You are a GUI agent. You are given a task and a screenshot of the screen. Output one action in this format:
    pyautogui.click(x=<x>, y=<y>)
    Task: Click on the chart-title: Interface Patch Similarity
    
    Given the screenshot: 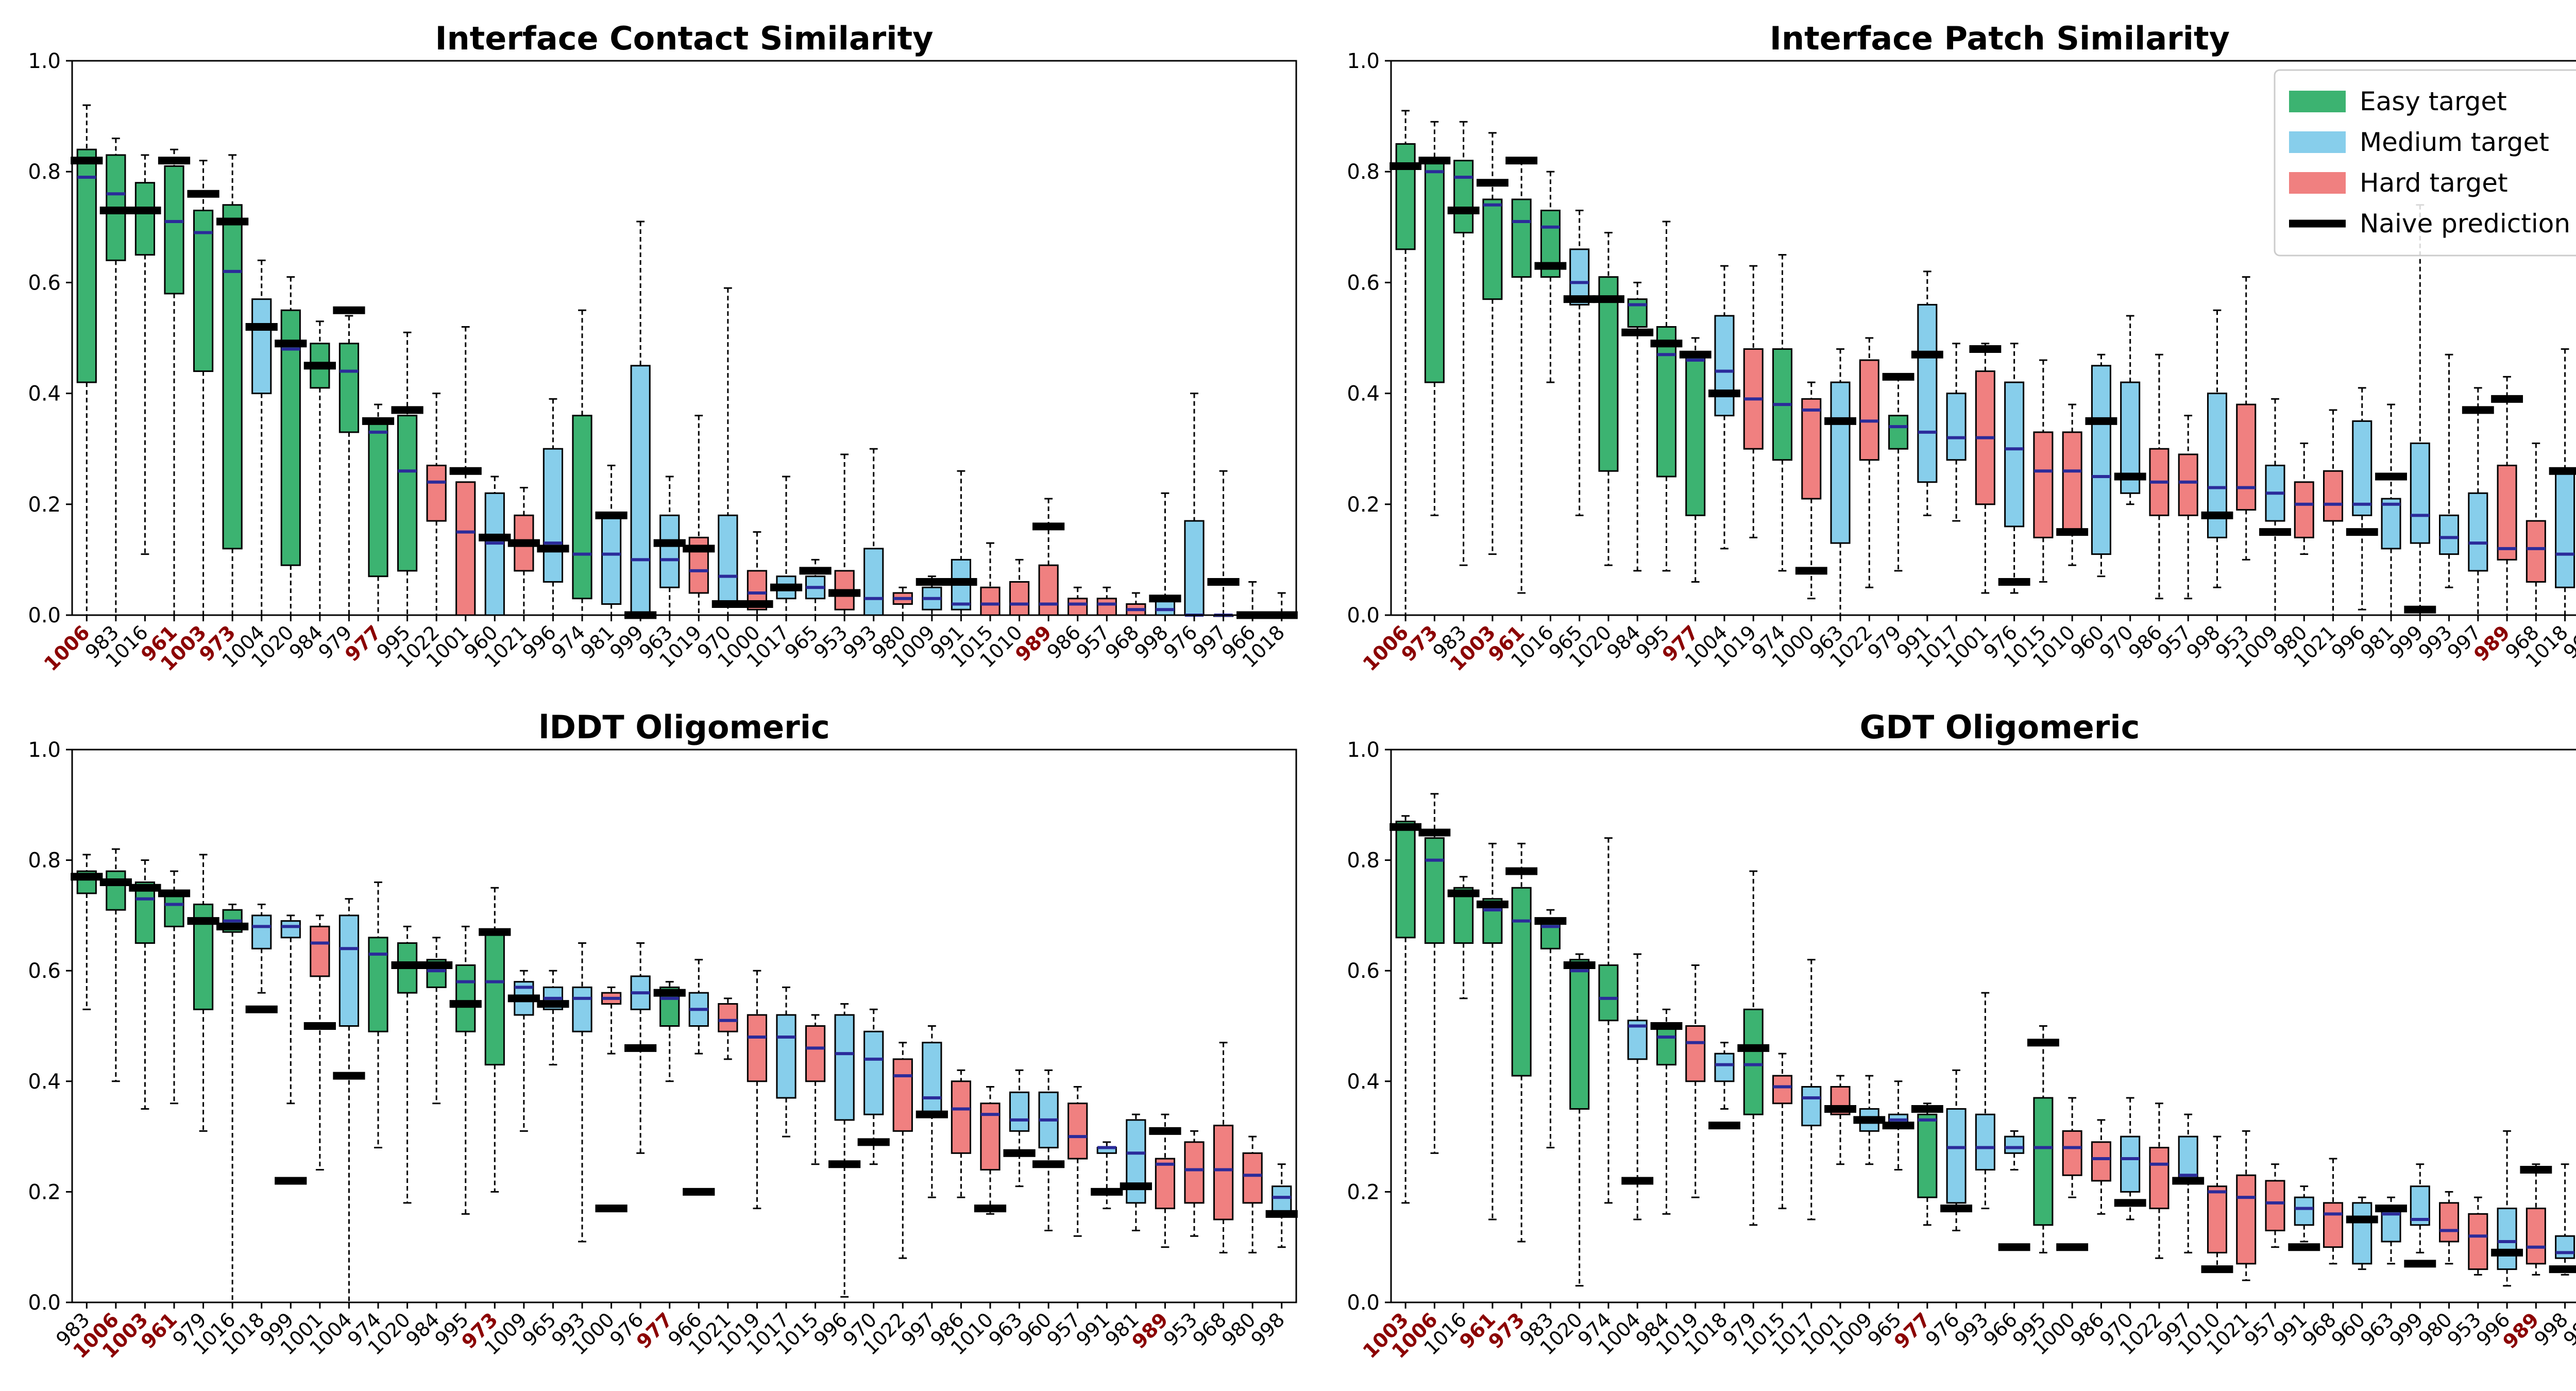 What is the action you would take?
    pyautogui.click(x=2000, y=38)
    